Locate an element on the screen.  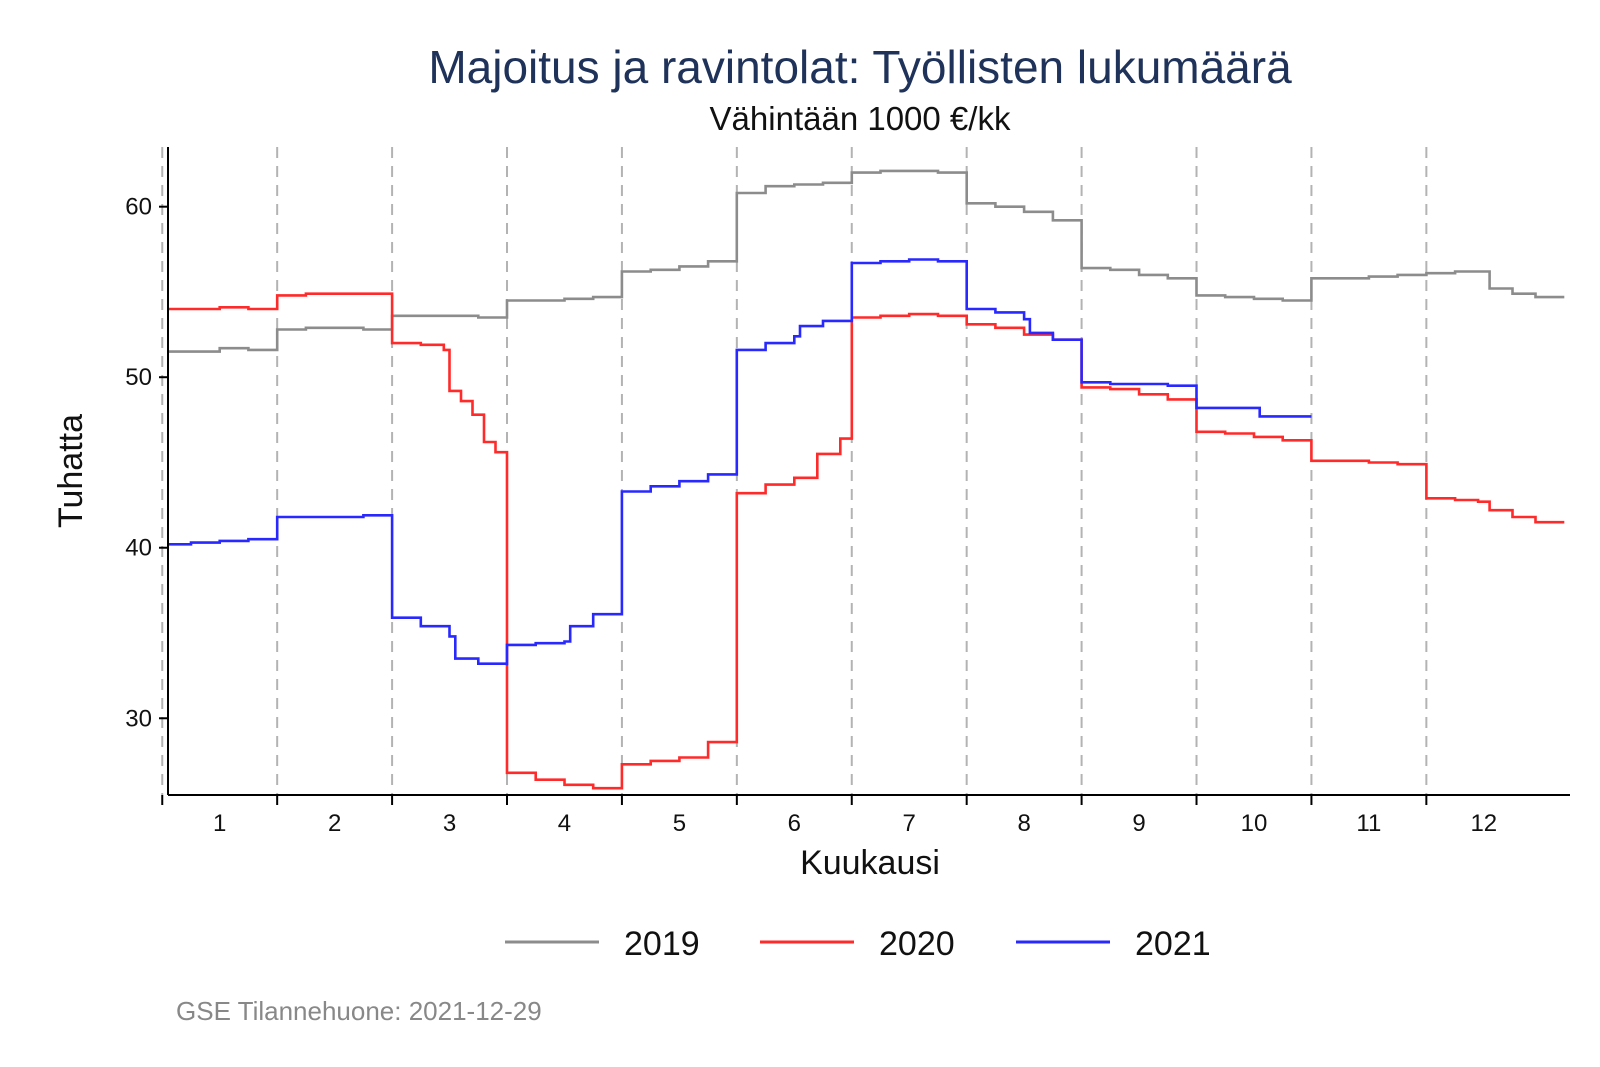
x-tick-label: 9 is located at coordinates (1138, 823).